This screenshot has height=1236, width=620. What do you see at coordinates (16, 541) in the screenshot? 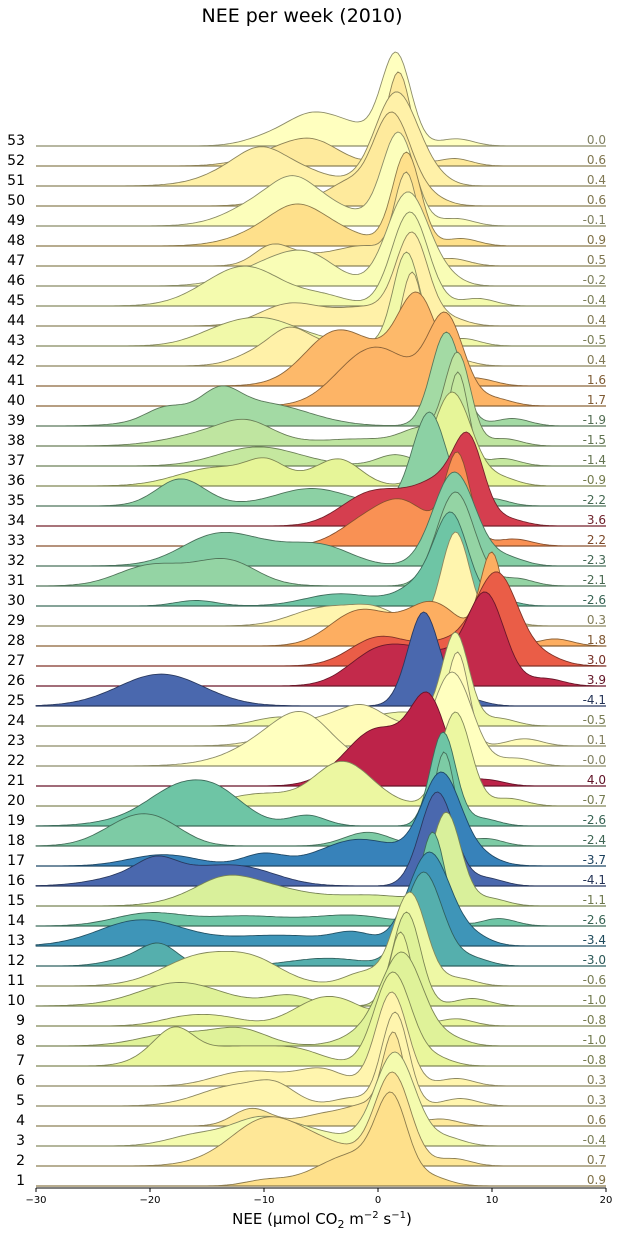
I see `week-label: 33` at bounding box center [16, 541].